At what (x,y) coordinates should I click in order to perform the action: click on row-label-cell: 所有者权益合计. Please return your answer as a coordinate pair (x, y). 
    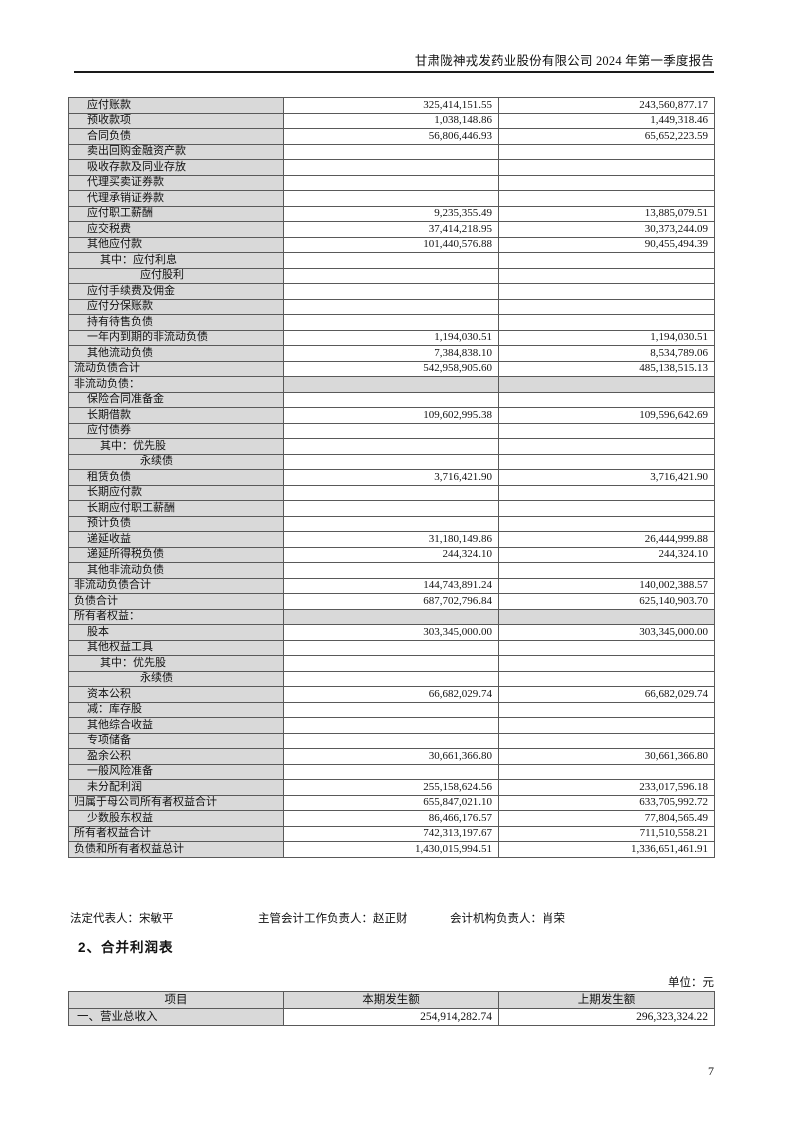
    Looking at the image, I should click on (176, 833).